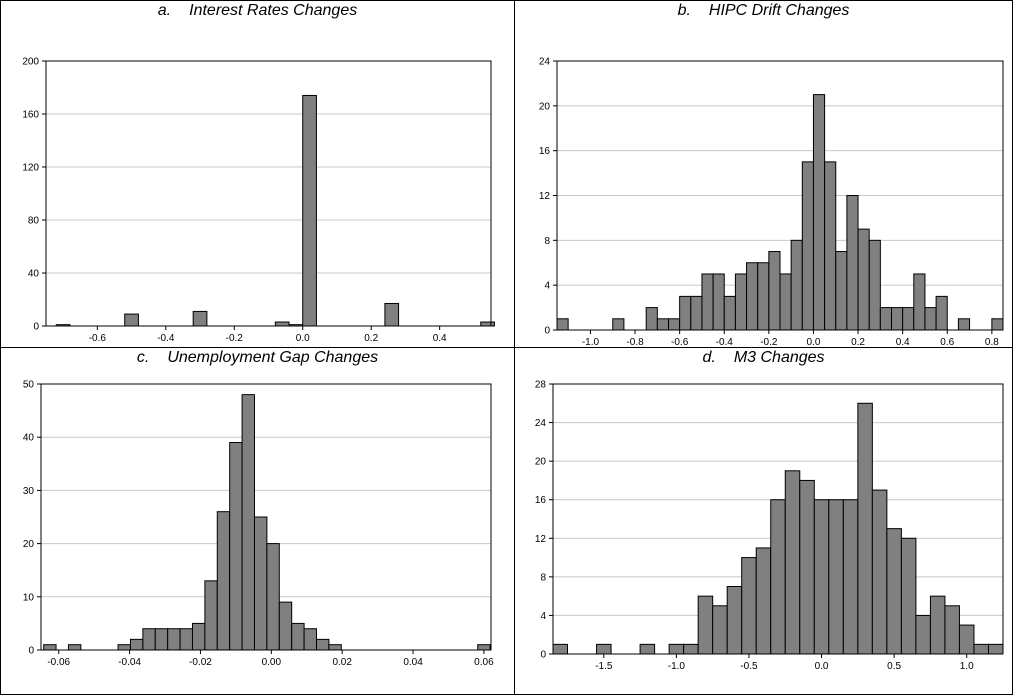 The image size is (1013, 696). What do you see at coordinates (967, 666) in the screenshot?
I see `x-tick-label: 1.0` at bounding box center [967, 666].